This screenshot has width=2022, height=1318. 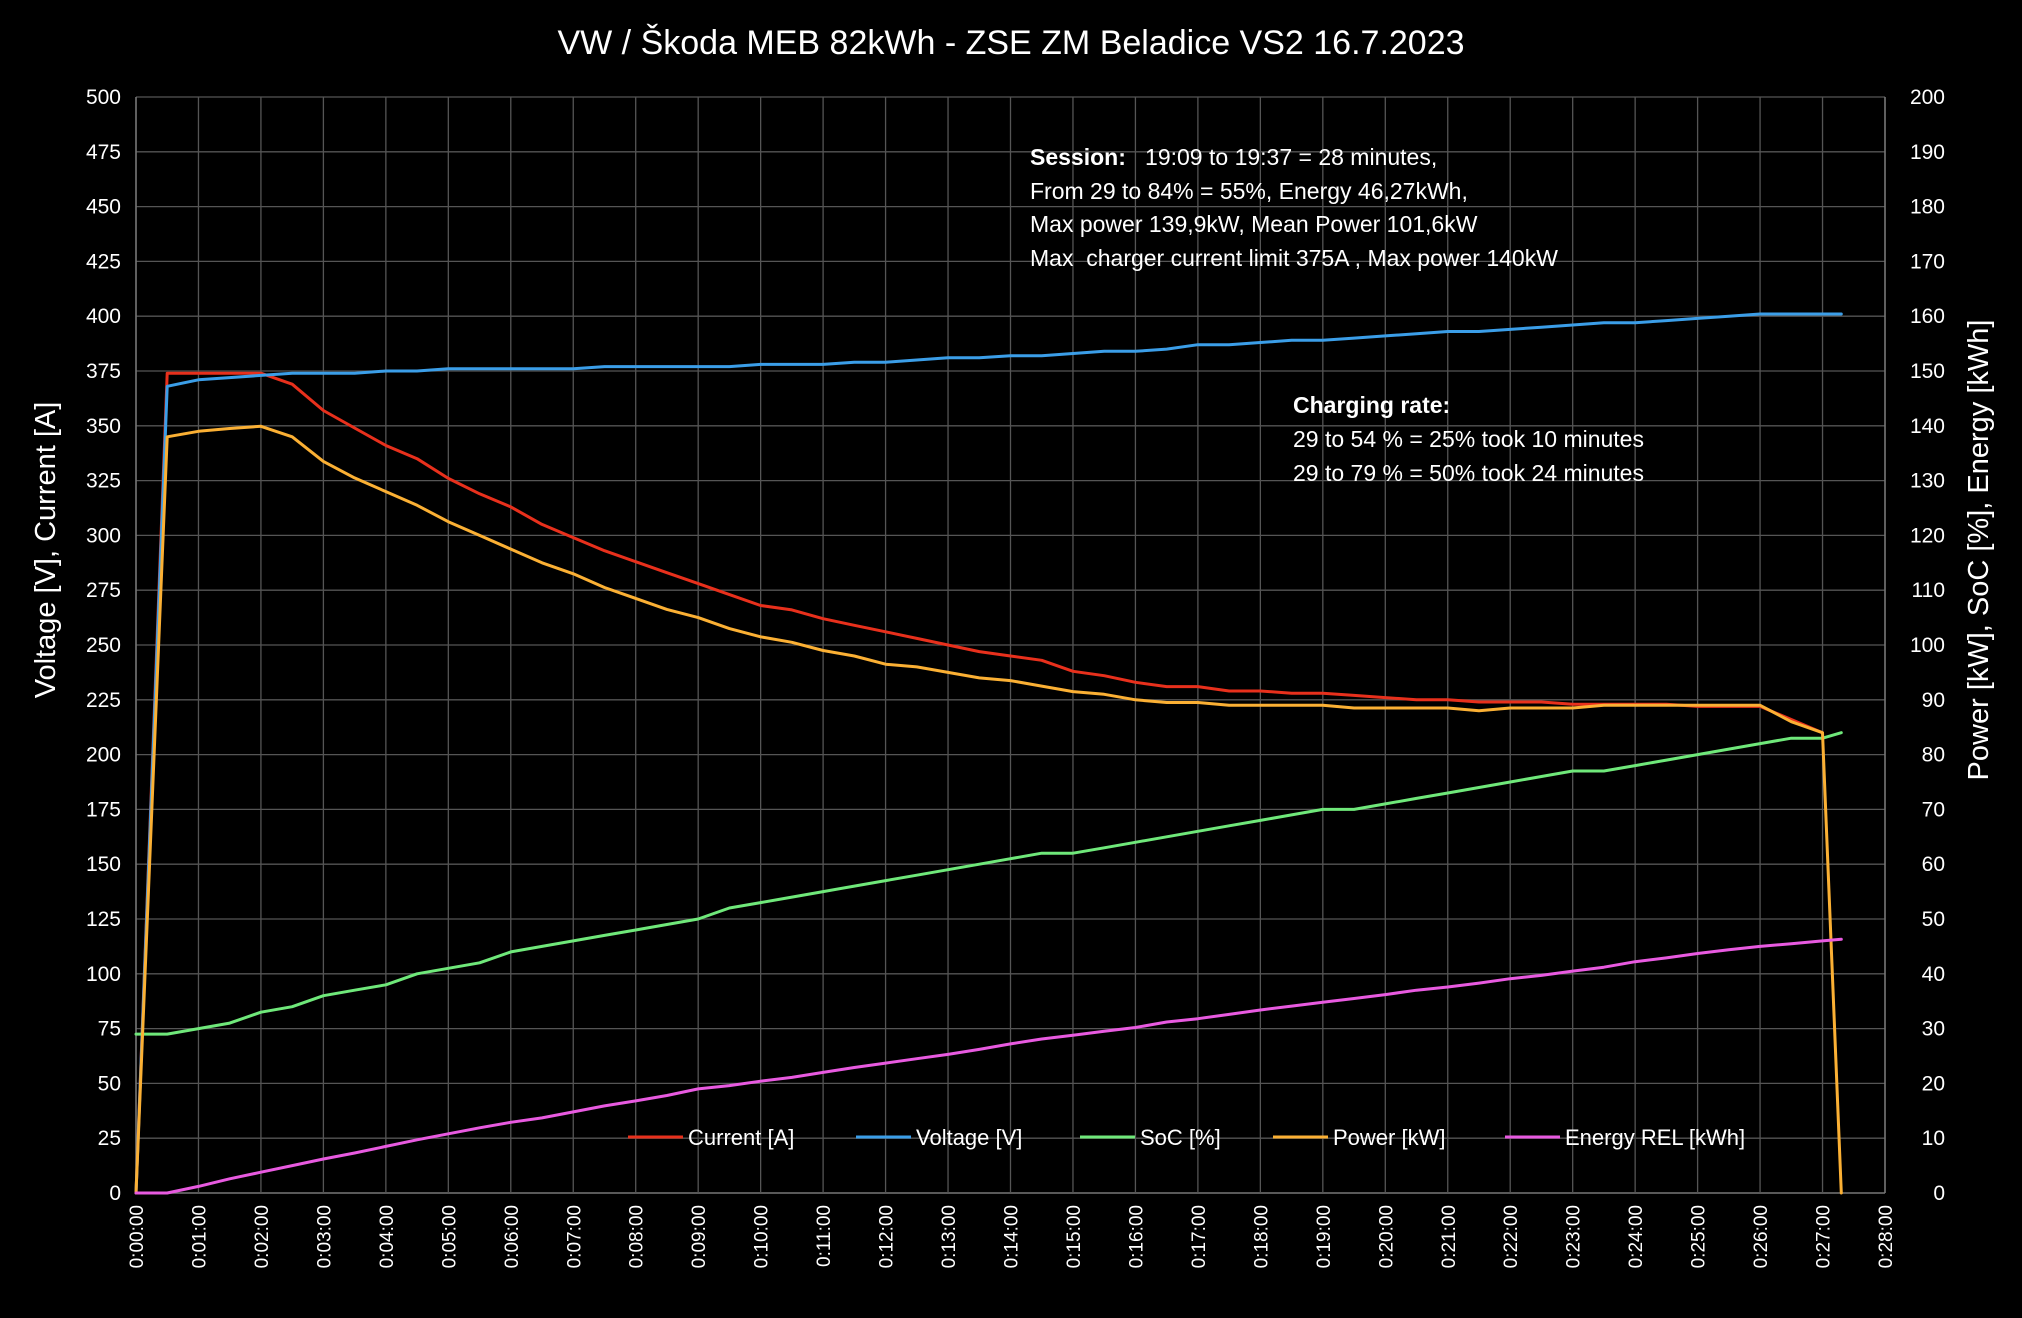 I want to click on y-tick-left-label: 275, so click(x=103, y=590).